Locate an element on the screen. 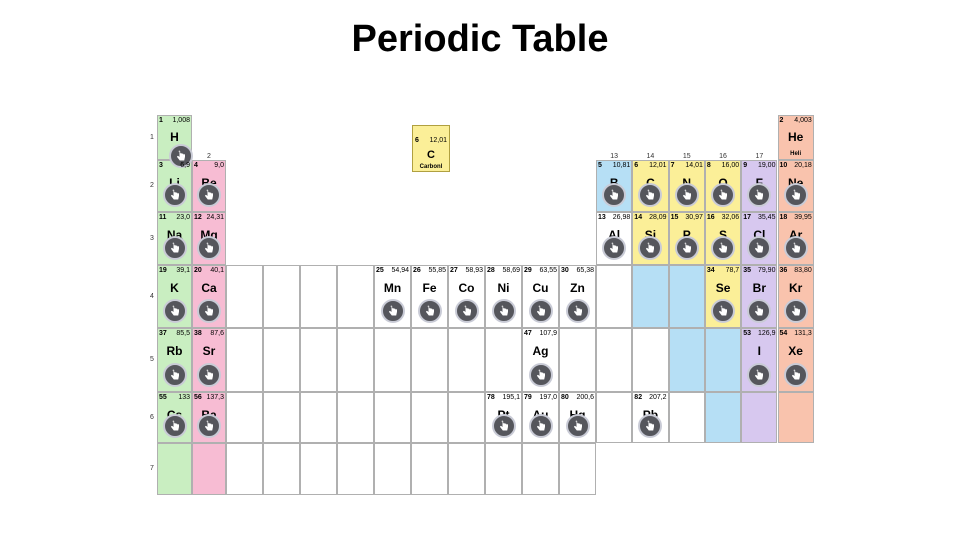  atomic-mass: 24,31 is located at coordinates (215, 217).